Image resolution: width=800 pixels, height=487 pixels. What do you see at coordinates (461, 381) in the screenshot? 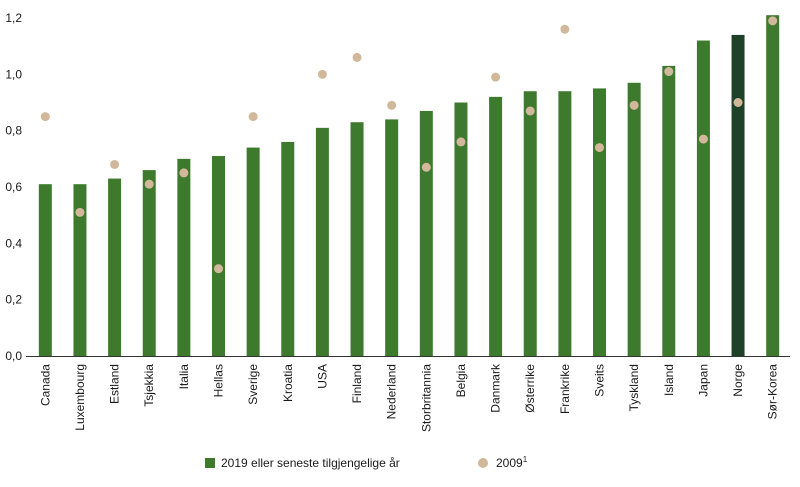
I see `x-tick-label: Belgia` at bounding box center [461, 381].